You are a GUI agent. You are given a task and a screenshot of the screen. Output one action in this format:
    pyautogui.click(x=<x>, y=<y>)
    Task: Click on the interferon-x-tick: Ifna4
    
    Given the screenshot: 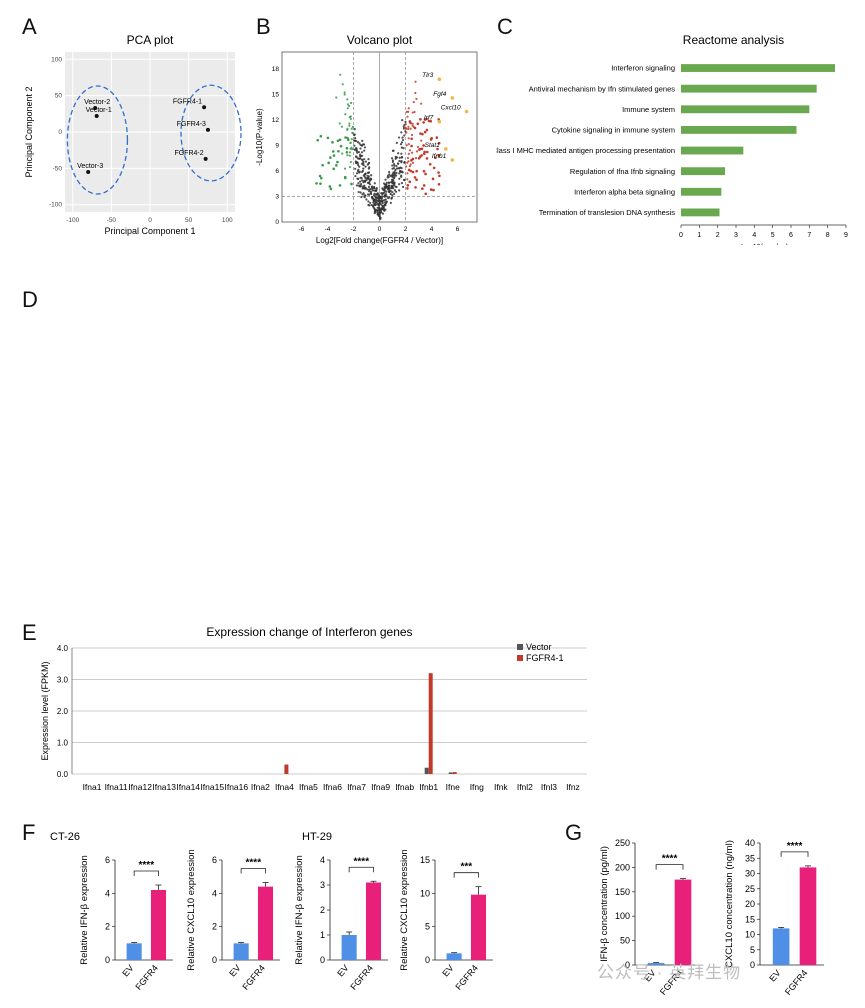 What is the action you would take?
    pyautogui.click(x=284, y=787)
    